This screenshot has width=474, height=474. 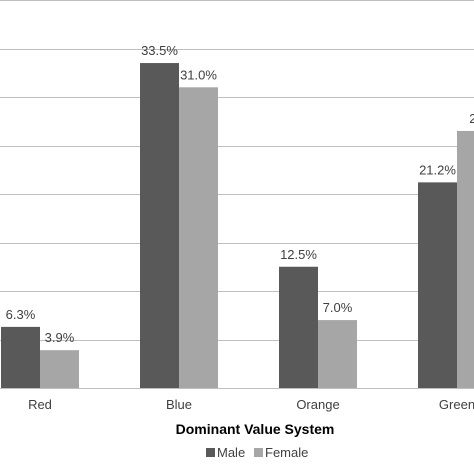 I want to click on category-label-orange: Orange, so click(x=317, y=404).